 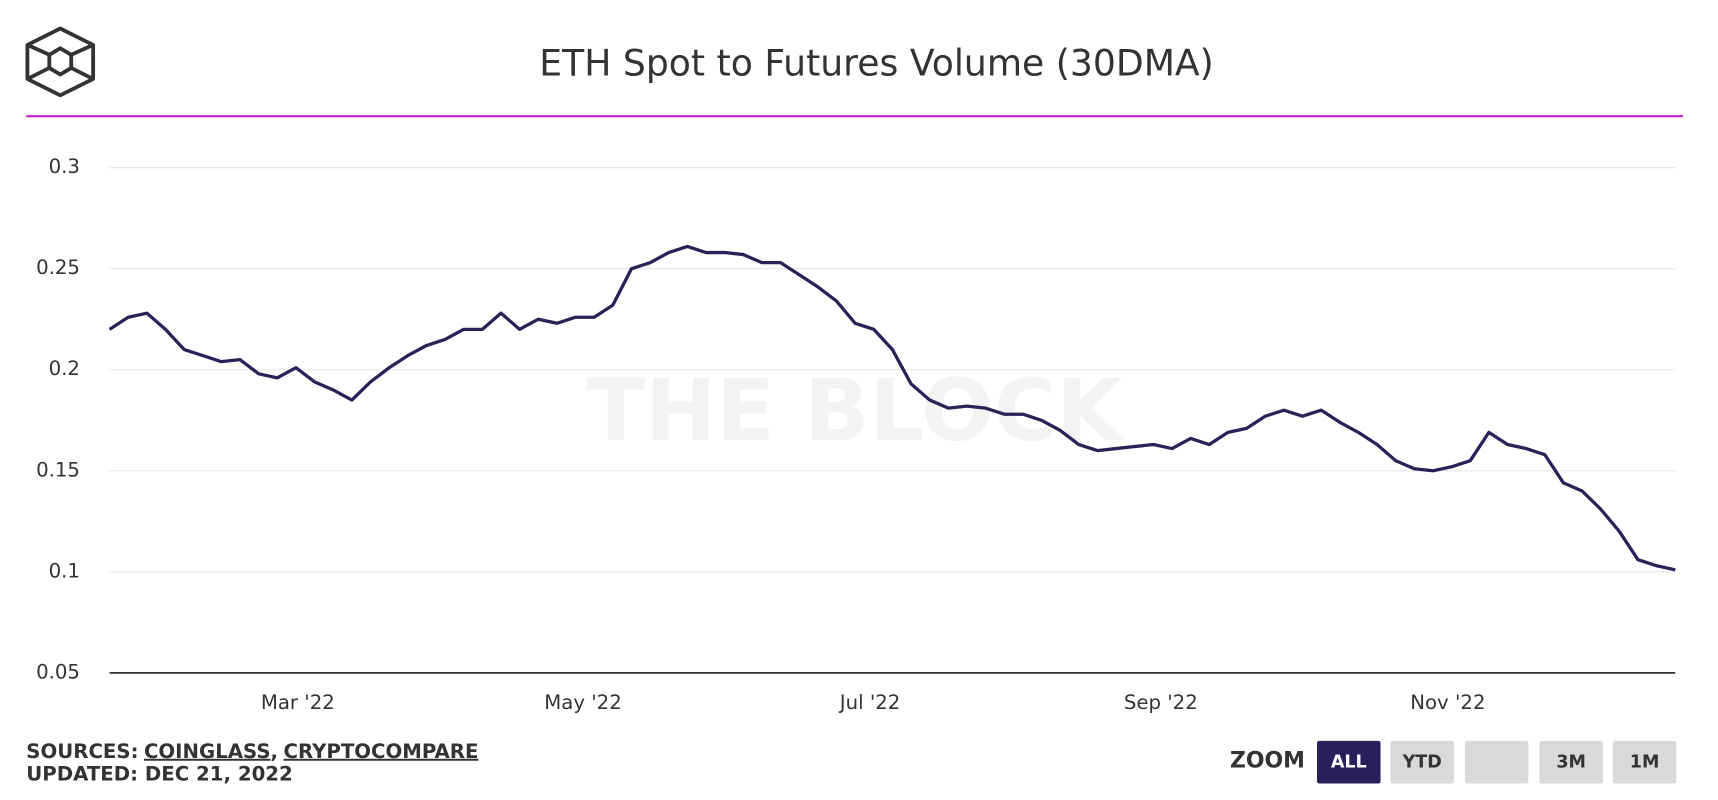 I want to click on zoom-button: YTD, so click(x=1422, y=762).